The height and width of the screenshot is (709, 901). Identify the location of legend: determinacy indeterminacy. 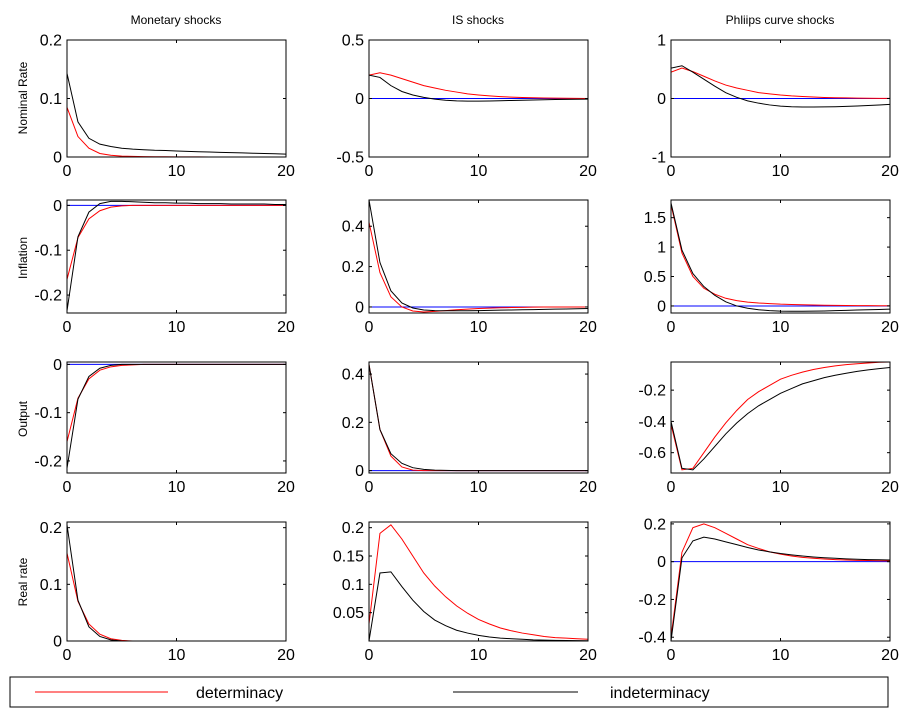
(449, 692).